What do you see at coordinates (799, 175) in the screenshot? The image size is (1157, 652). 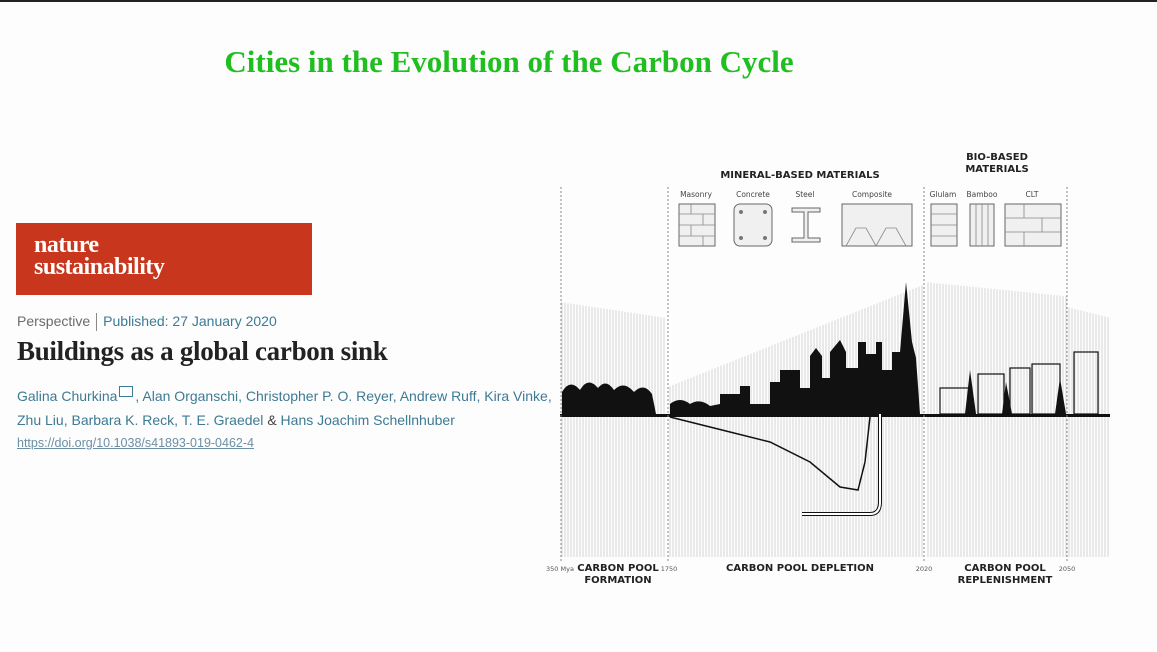 I see `mineral-heading: MINERAL-BASED MATERIALS` at bounding box center [799, 175].